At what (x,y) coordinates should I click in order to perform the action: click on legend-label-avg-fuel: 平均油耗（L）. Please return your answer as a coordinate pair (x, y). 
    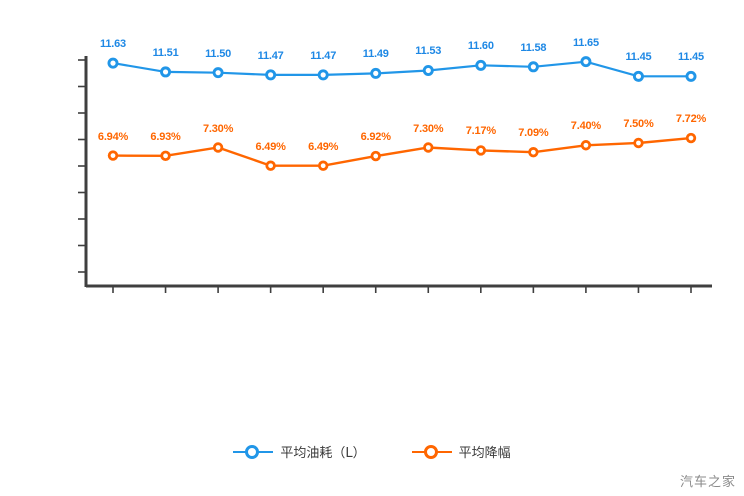
    Looking at the image, I should click on (323, 453).